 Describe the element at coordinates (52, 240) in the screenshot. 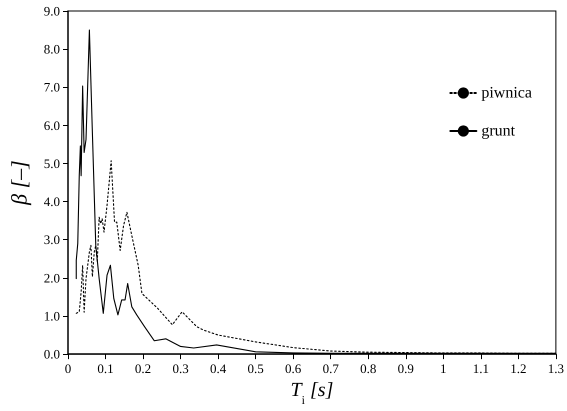

I see `y-tick-label: 3.0` at that location.